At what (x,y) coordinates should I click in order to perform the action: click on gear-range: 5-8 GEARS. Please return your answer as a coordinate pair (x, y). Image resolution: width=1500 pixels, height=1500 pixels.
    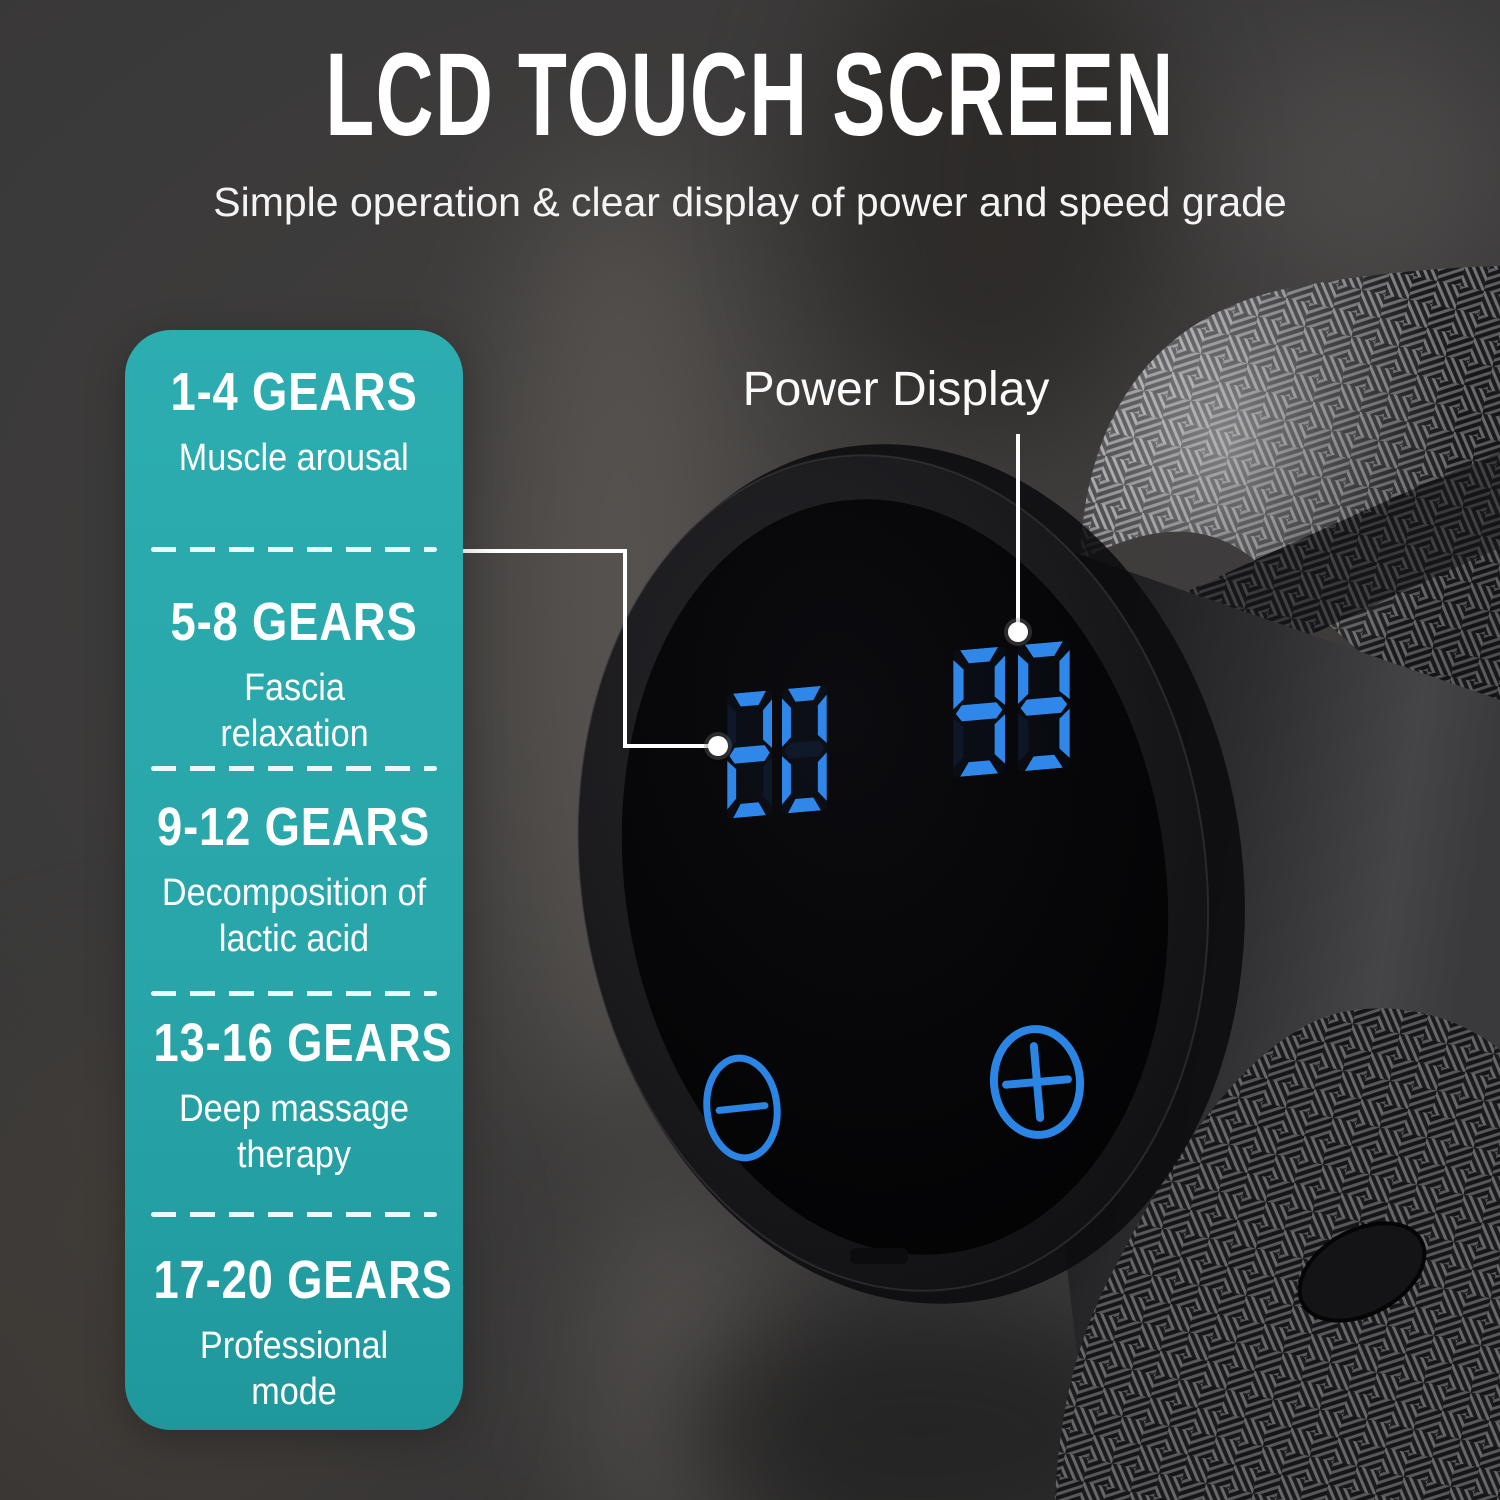
    Looking at the image, I should click on (294, 622).